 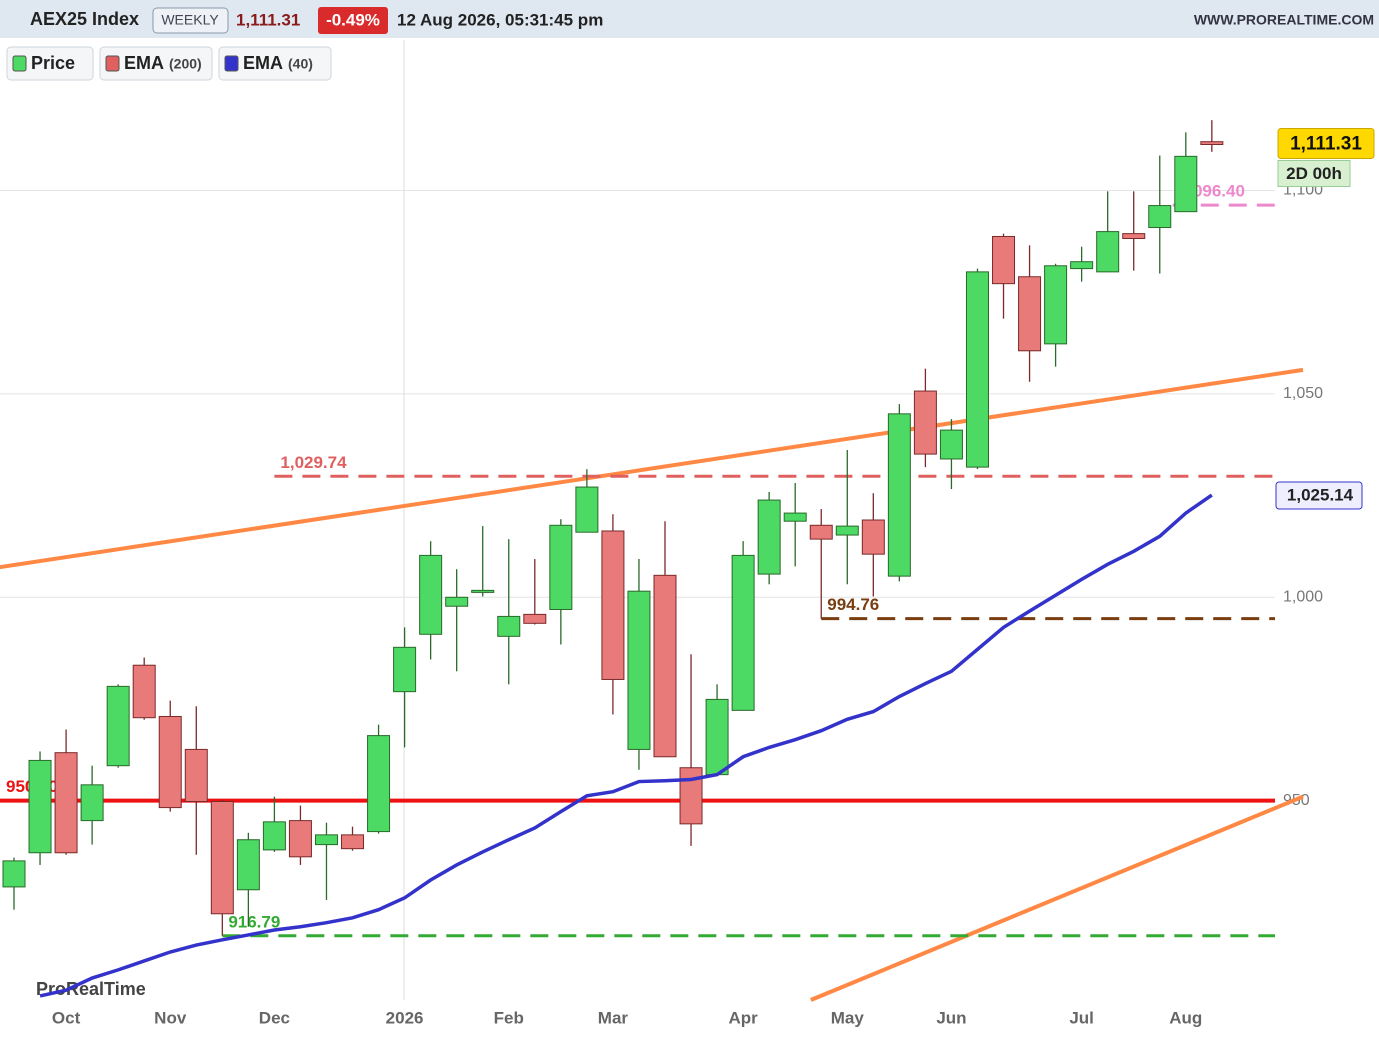 I want to click on countdown-box, so click(x=1314, y=174).